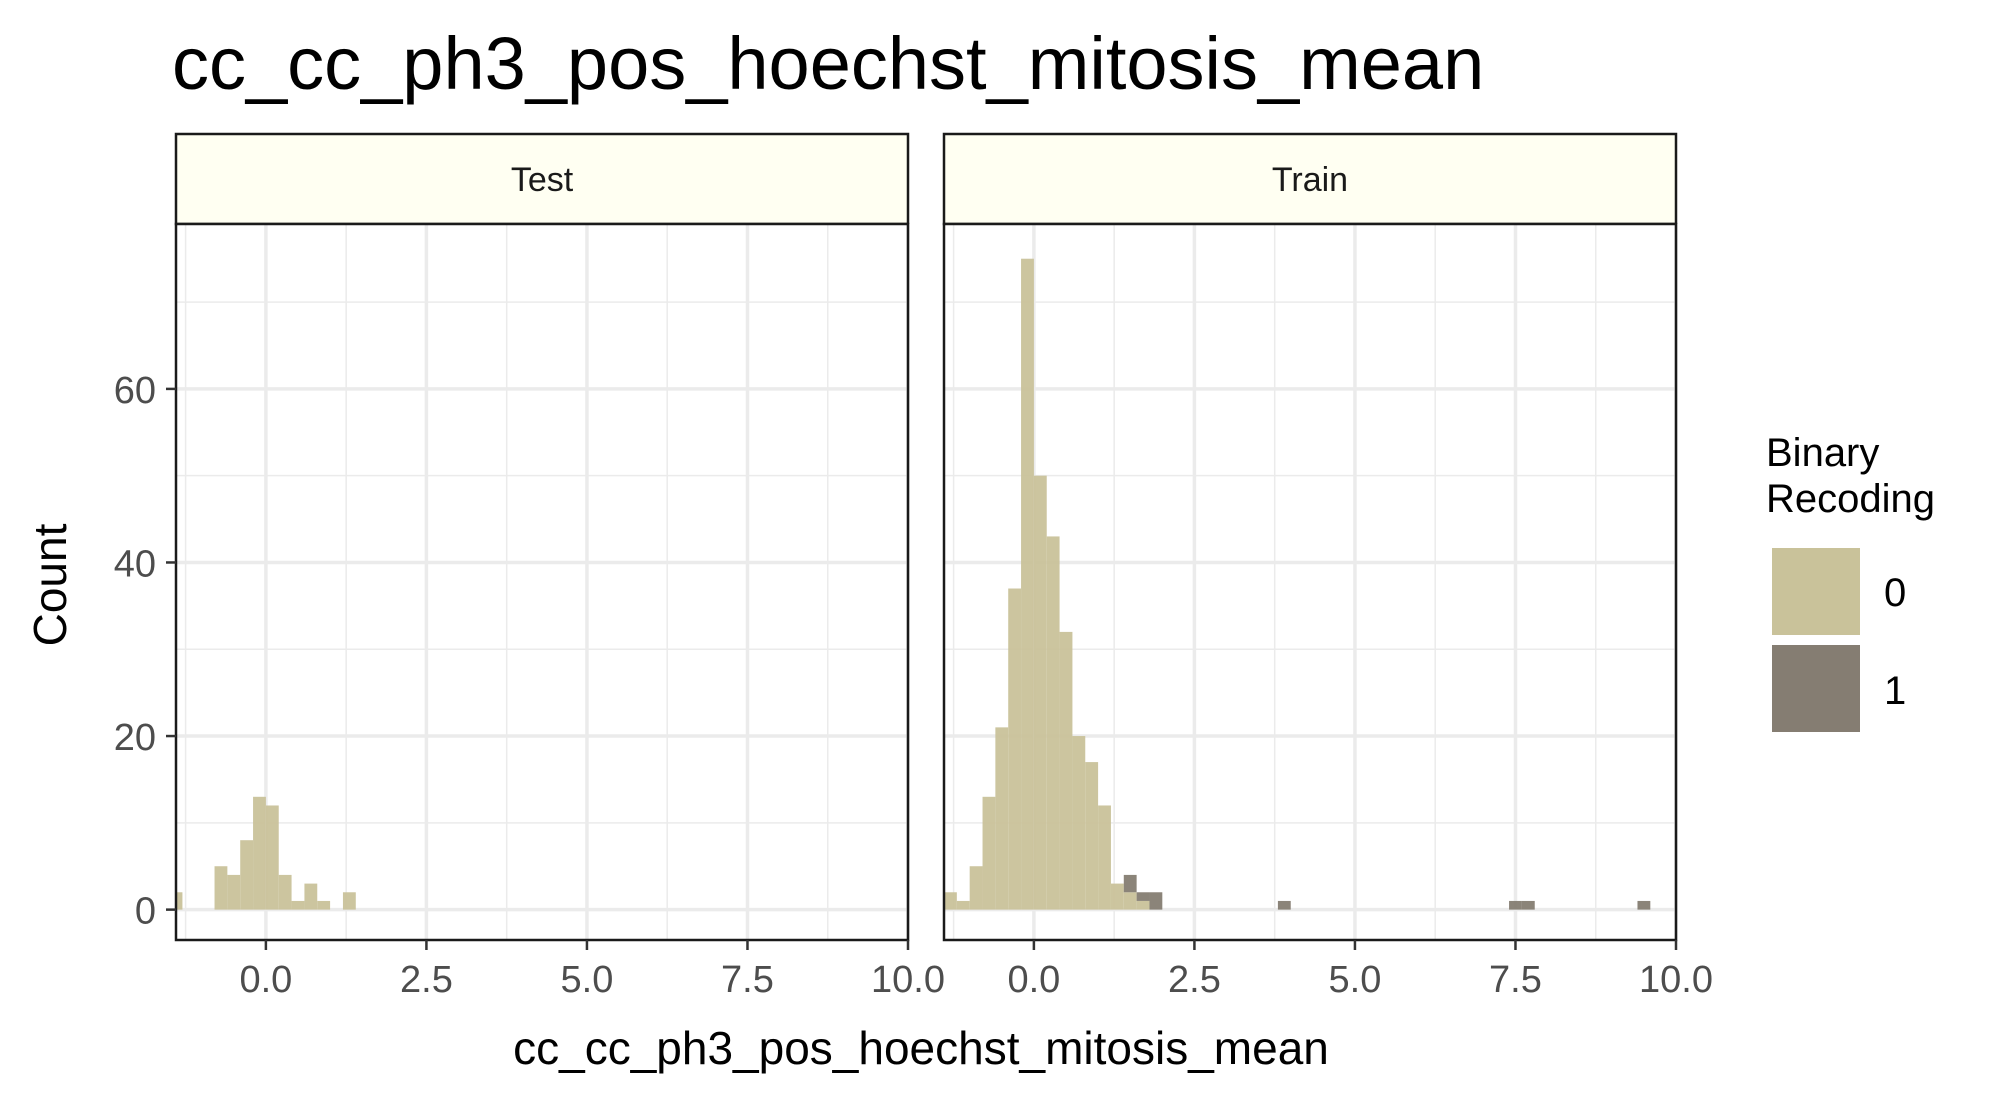 Image resolution: width=2000 pixels, height=1100 pixels. What do you see at coordinates (1895, 691) in the screenshot?
I see `legend-label-1: 1` at bounding box center [1895, 691].